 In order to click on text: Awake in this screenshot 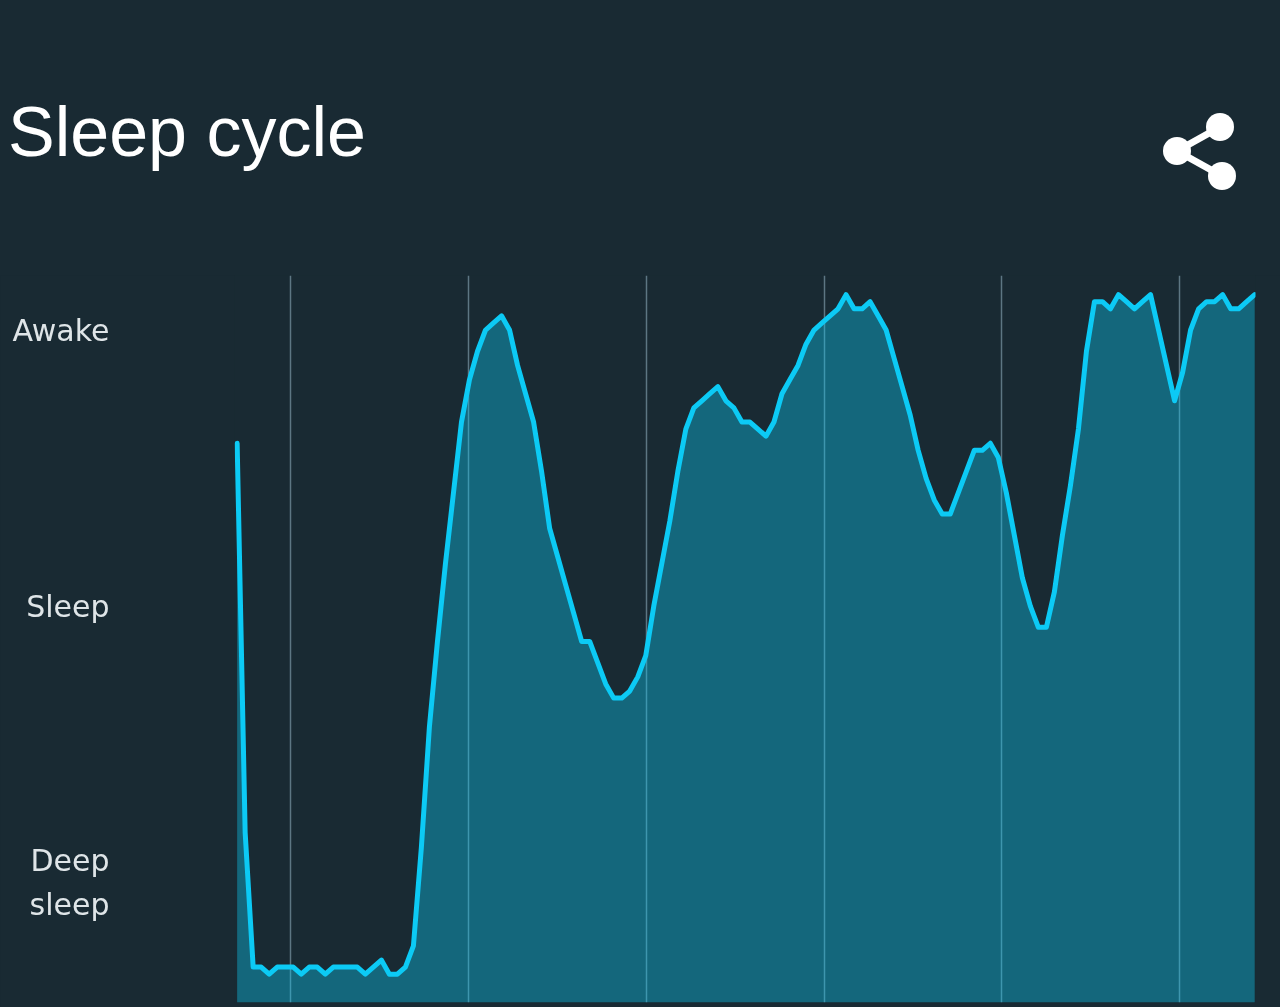, I will do `click(61, 330)`.